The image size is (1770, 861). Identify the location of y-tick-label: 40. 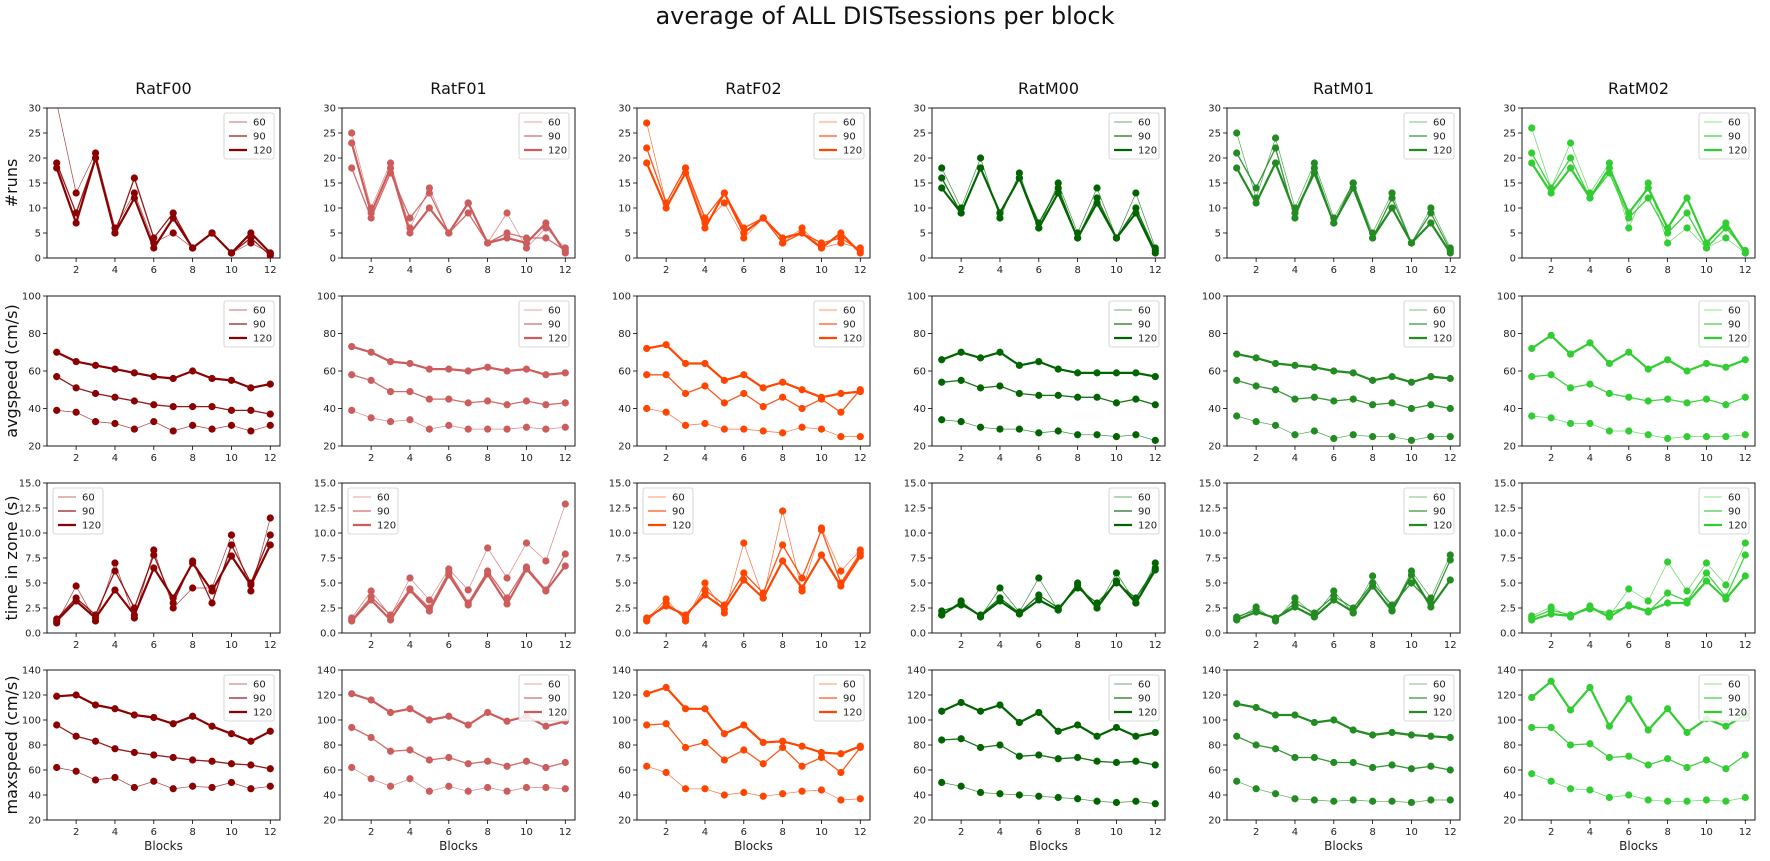
(919, 796).